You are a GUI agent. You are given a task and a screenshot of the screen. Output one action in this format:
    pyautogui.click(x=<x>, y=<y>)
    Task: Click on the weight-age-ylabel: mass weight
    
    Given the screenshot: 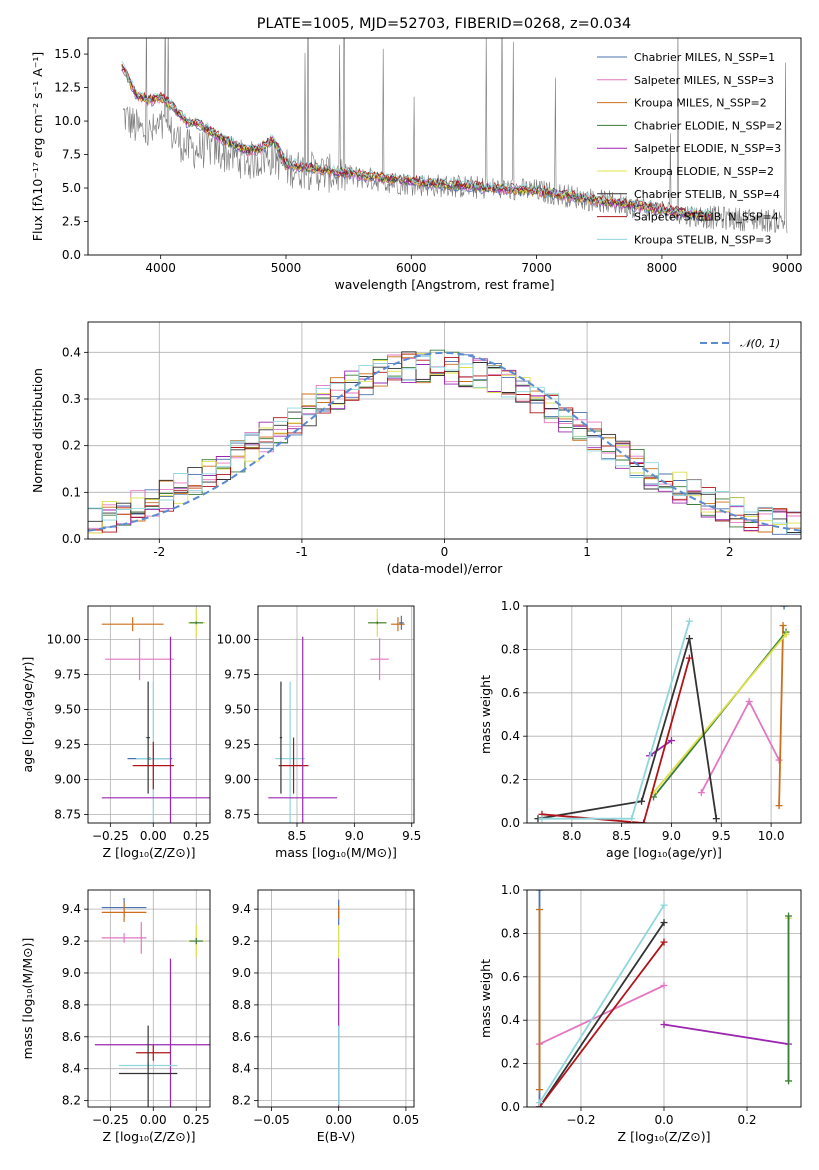 What is the action you would take?
    pyautogui.click(x=485, y=714)
    